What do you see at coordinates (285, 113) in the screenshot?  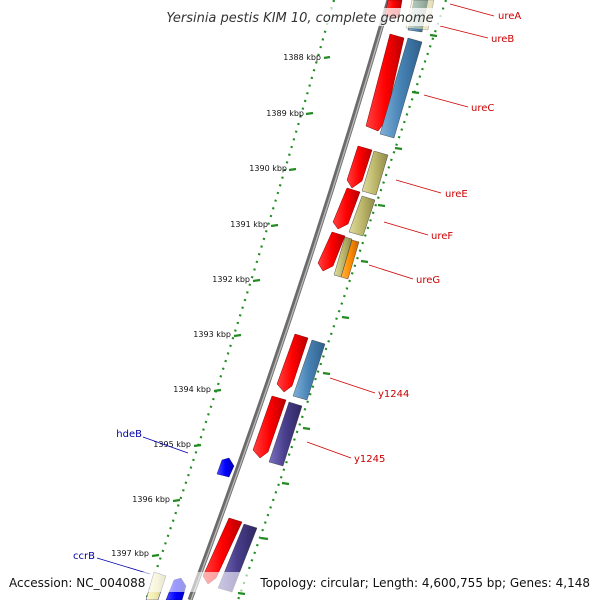 I see `tick-label: 1389 kbp` at bounding box center [285, 113].